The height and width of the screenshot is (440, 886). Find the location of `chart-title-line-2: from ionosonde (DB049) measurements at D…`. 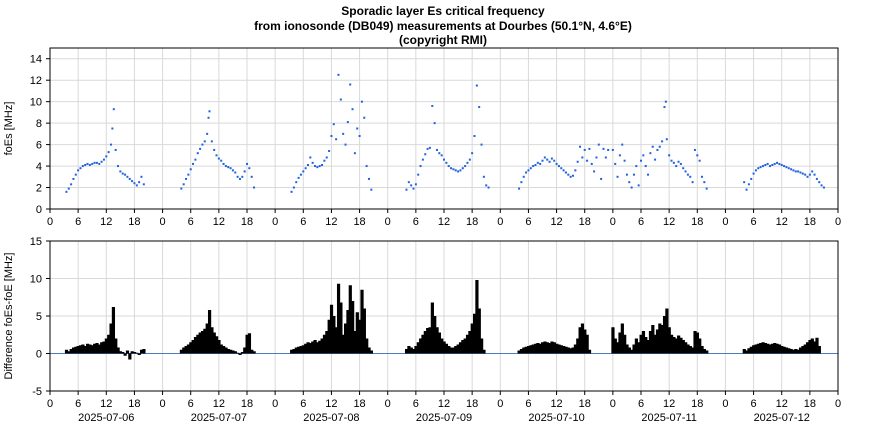

chart-title-line-2: from ionosonde (DB049) measurements at D… is located at coordinates (443, 26).